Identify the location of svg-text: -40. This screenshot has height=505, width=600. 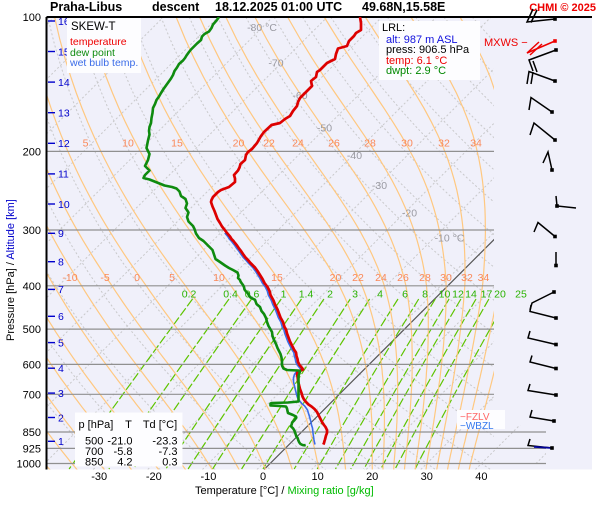
(354, 156).